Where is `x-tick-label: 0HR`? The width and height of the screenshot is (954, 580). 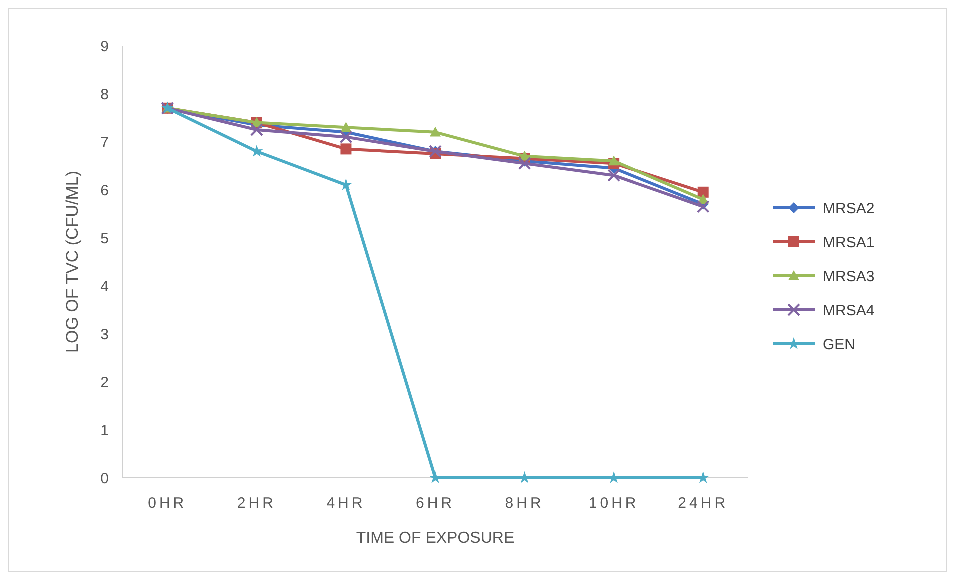 x-tick-label: 0HR is located at coordinates (168, 503).